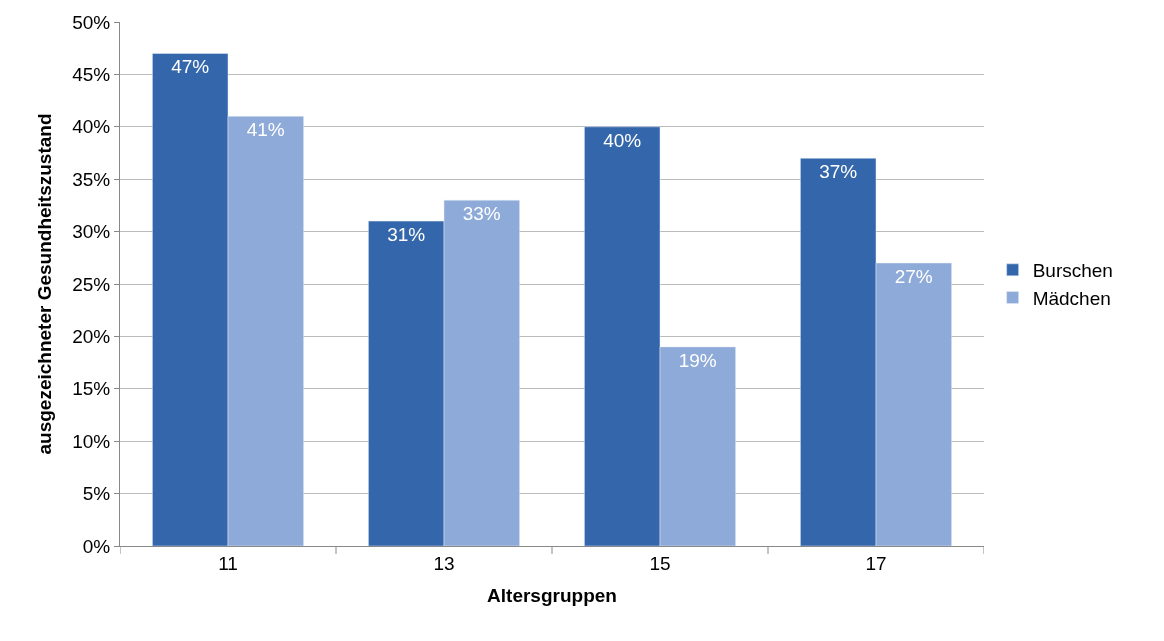 This screenshot has width=1164, height=641. Describe the element at coordinates (1071, 298) in the screenshot. I see `legend-label: Mädchen` at that location.